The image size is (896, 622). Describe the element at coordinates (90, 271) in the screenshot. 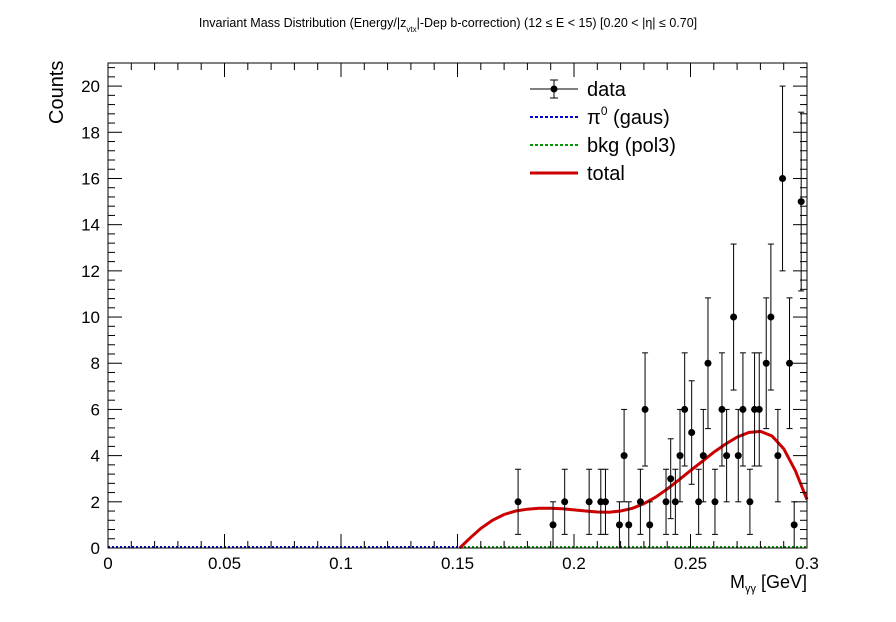

I see `y-tick-label: 12` at that location.